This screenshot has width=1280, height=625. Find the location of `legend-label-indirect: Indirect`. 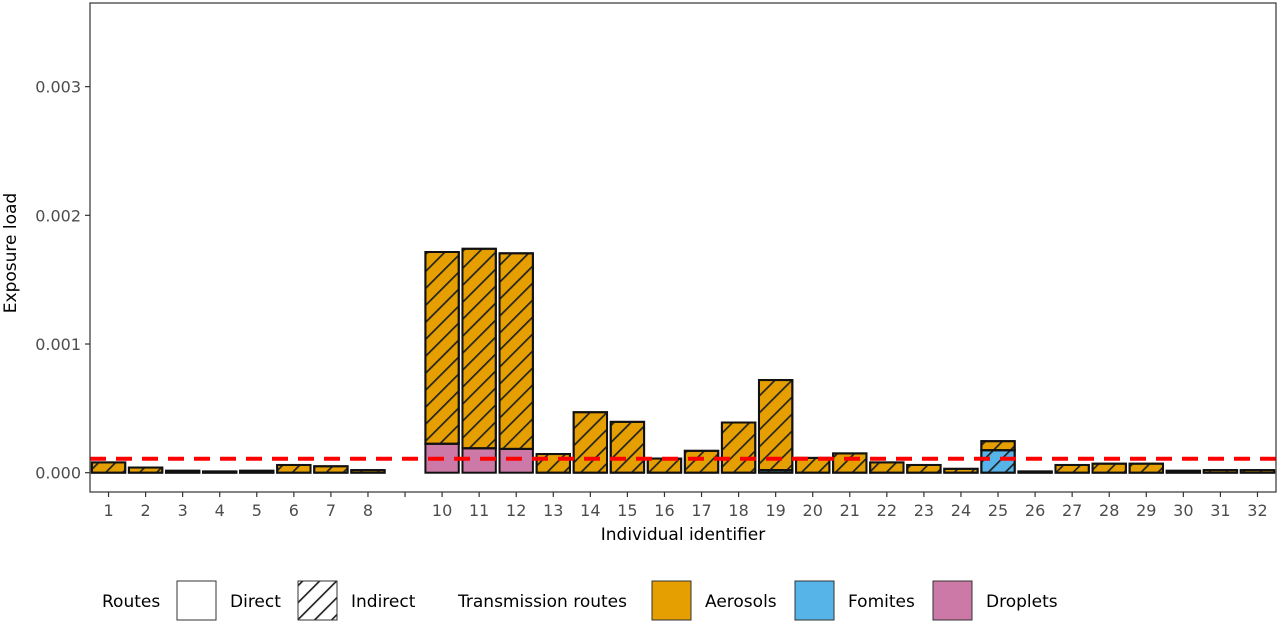

legend-label-indirect: Indirect is located at coordinates (383, 602).